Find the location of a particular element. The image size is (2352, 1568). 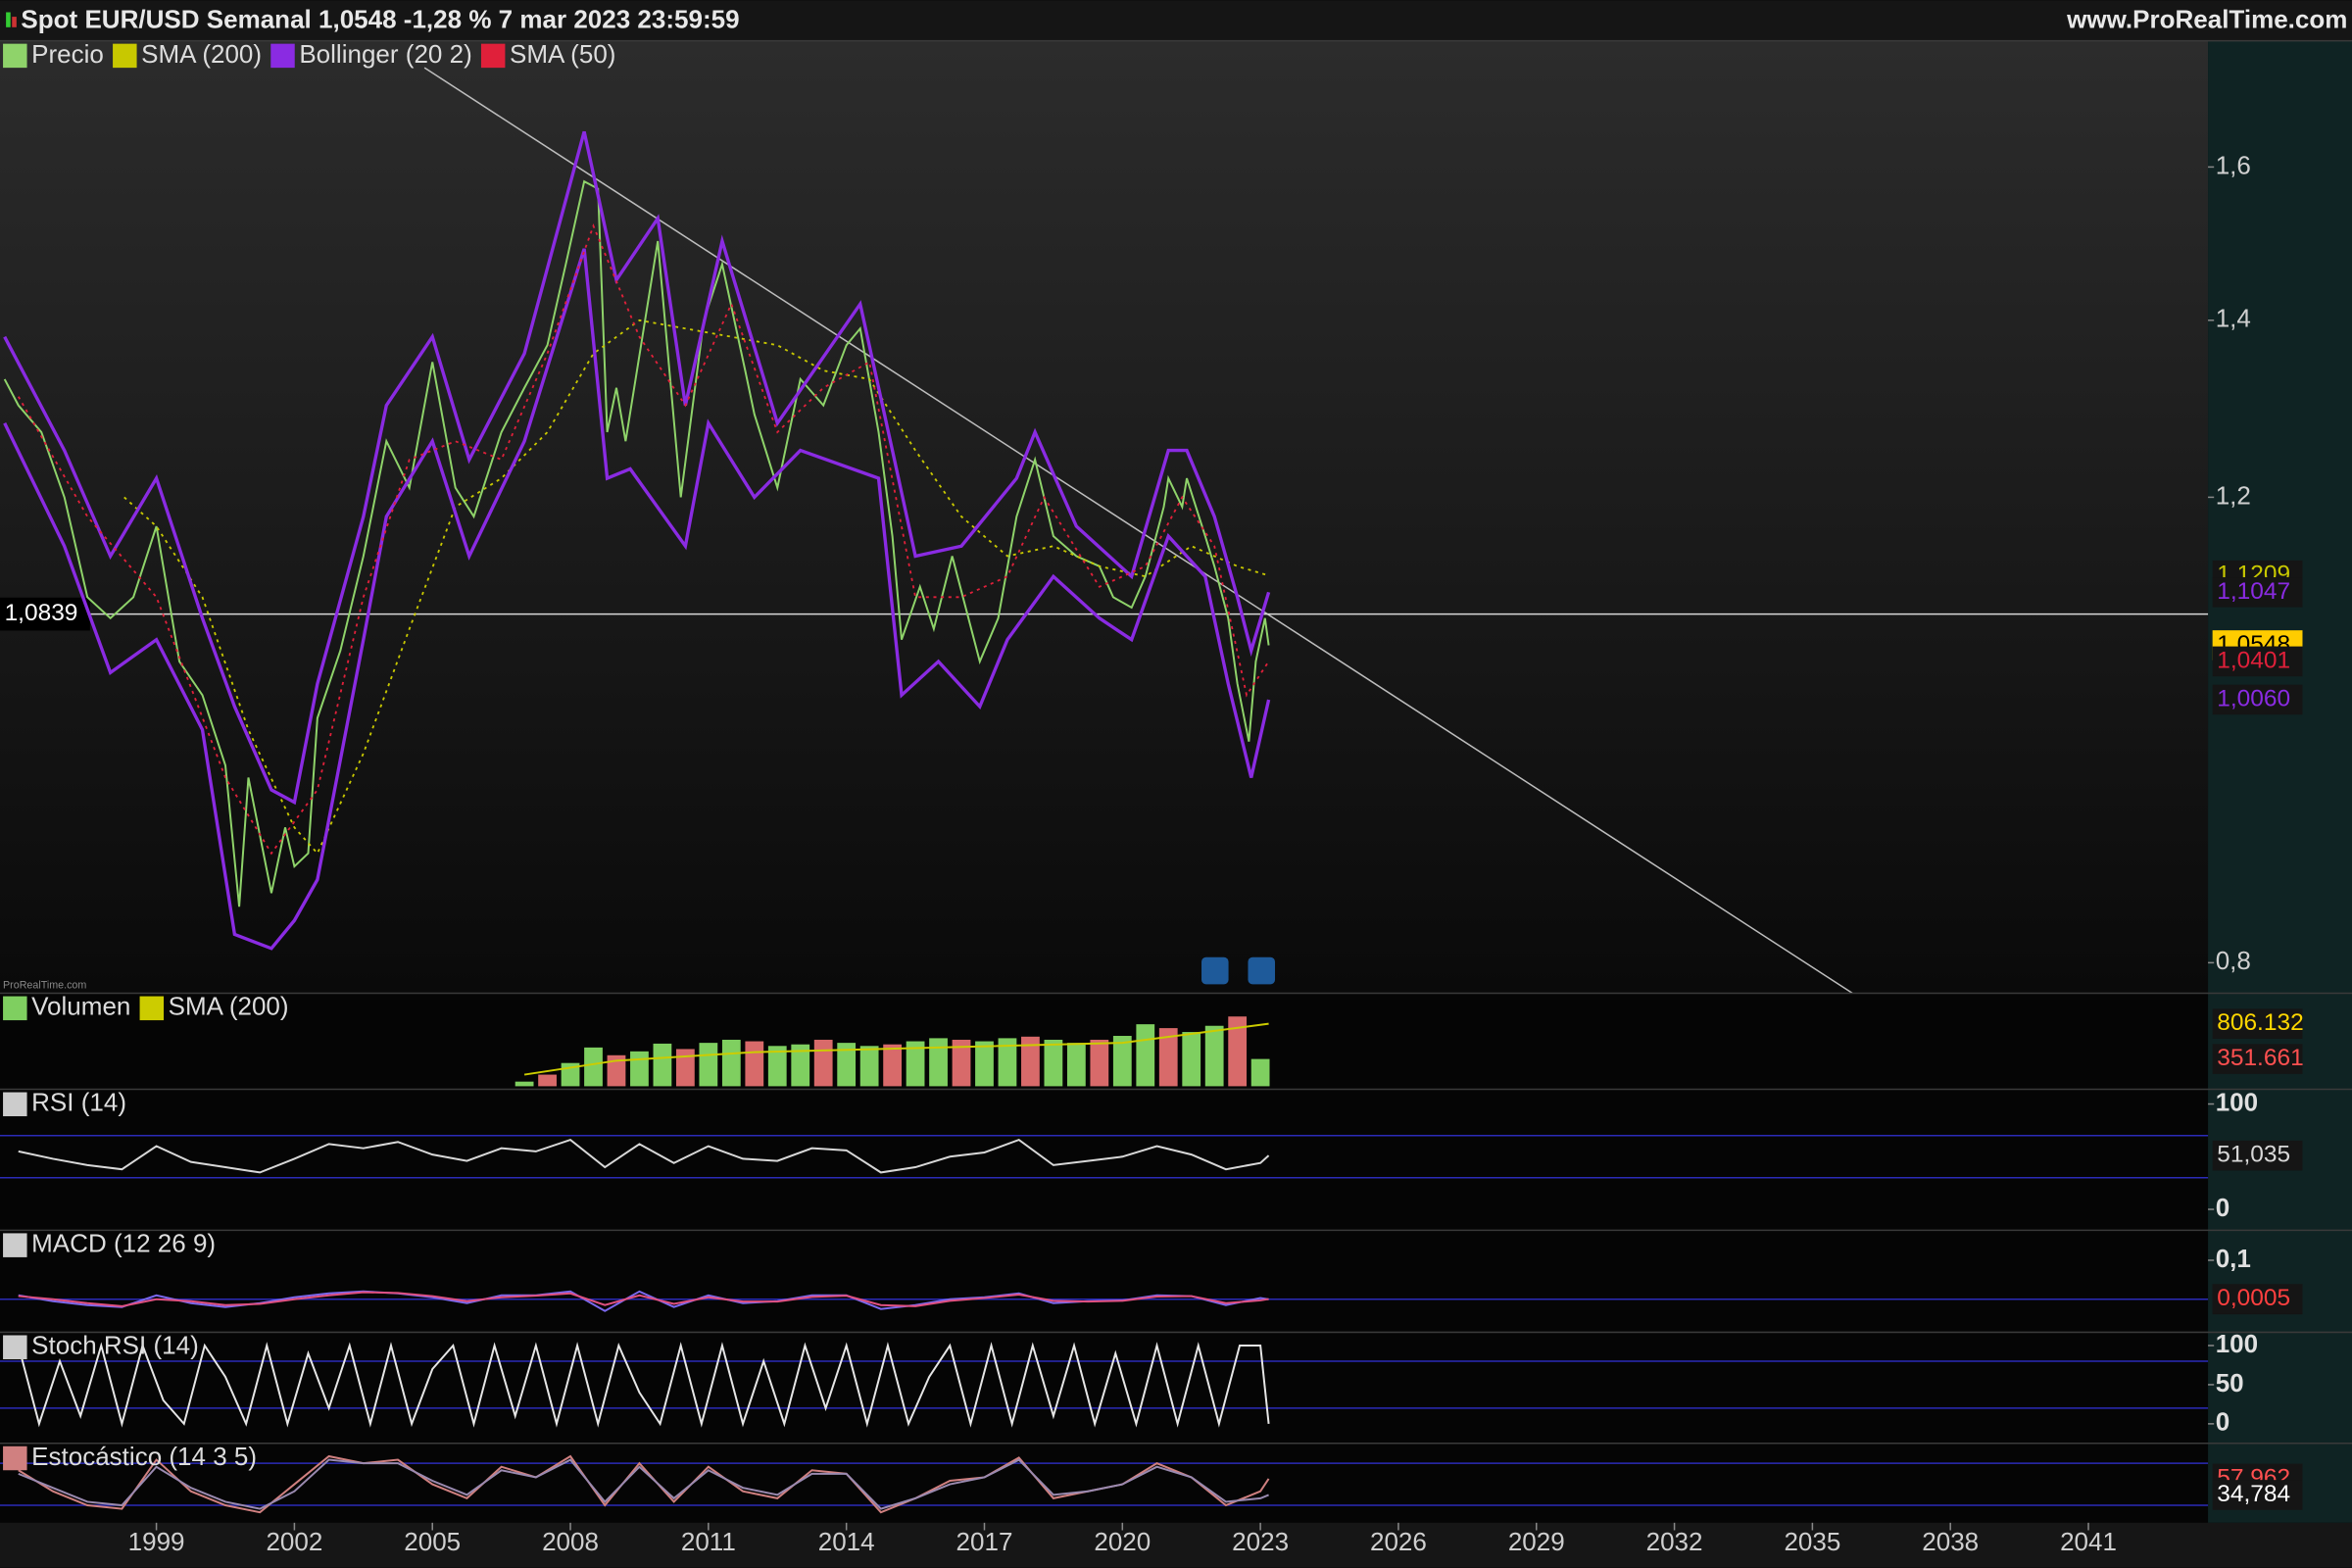

legend-label: Precio is located at coordinates (67, 54).